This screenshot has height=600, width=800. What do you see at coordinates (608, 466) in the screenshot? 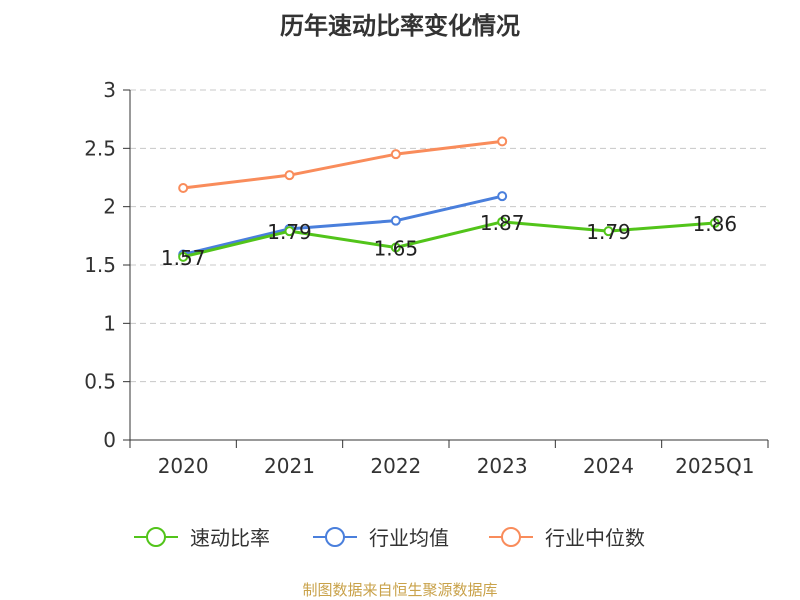
I see `x-tick-label: 2024` at bounding box center [608, 466].